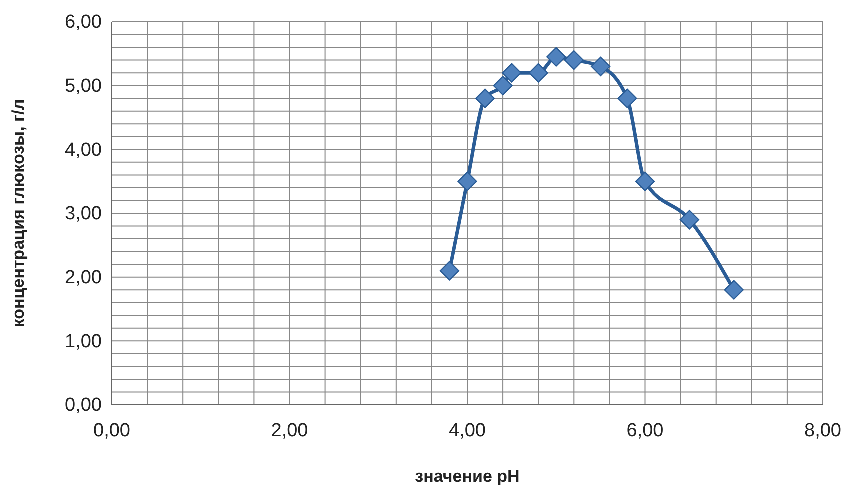 Image resolution: width=848 pixels, height=489 pixels. What do you see at coordinates (83, 214) in the screenshot?
I see `y-tick-label: 3,00` at bounding box center [83, 214].